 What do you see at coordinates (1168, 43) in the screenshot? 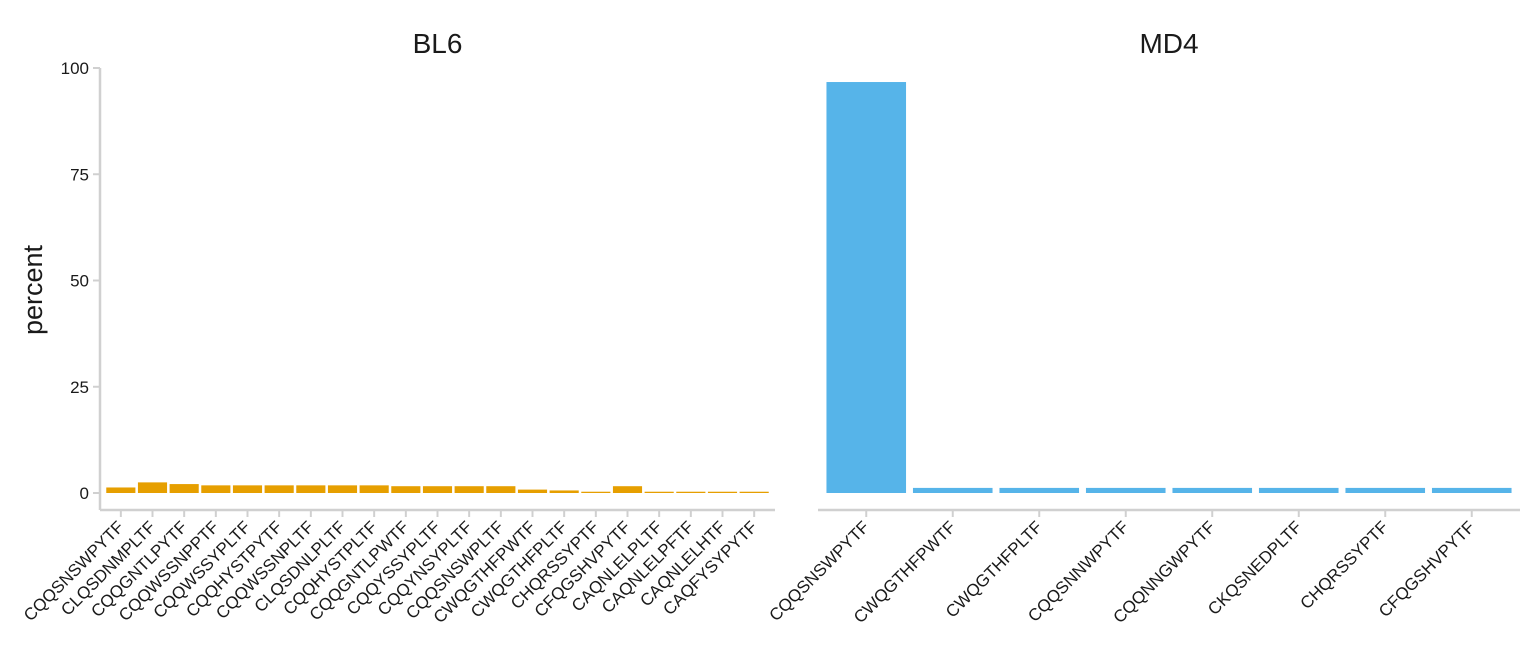
I see `panel-title: MD4` at bounding box center [1168, 43].